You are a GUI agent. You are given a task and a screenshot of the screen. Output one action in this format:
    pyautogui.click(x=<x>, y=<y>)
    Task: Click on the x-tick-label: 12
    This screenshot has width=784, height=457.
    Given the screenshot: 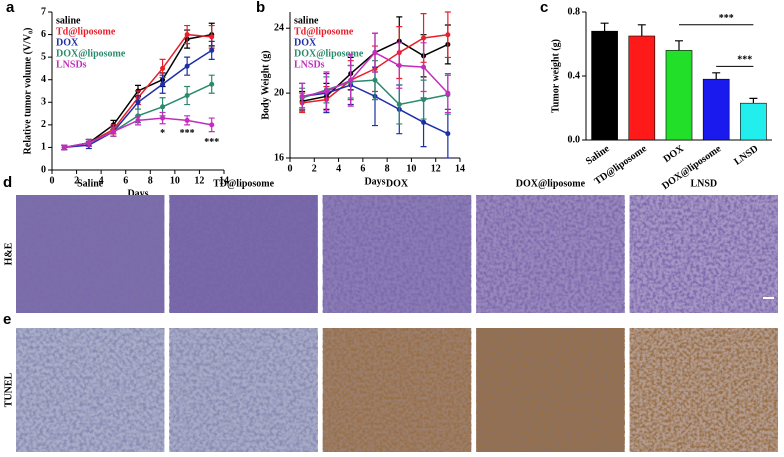 What is the action you would take?
    pyautogui.click(x=199, y=180)
    